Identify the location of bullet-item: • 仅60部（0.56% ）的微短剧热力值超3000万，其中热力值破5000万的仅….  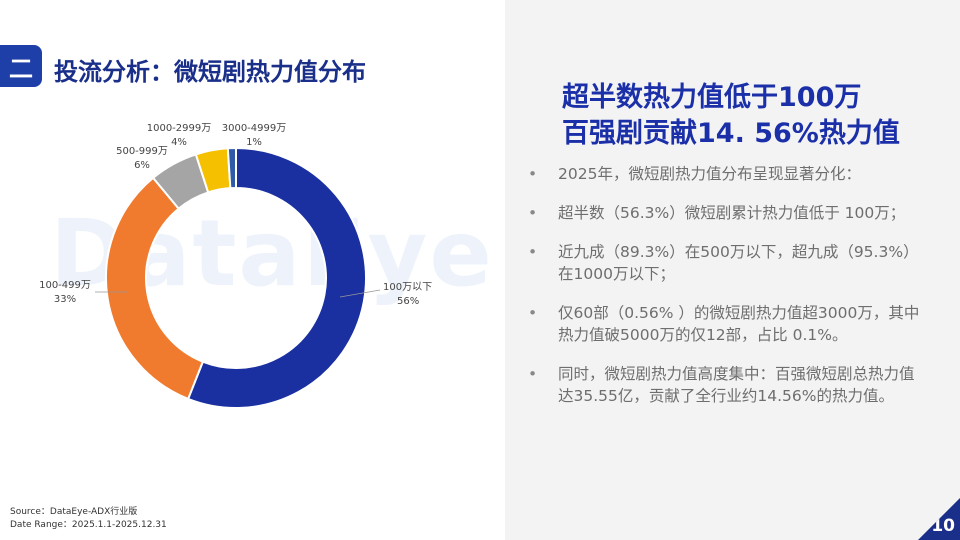
(728, 324).